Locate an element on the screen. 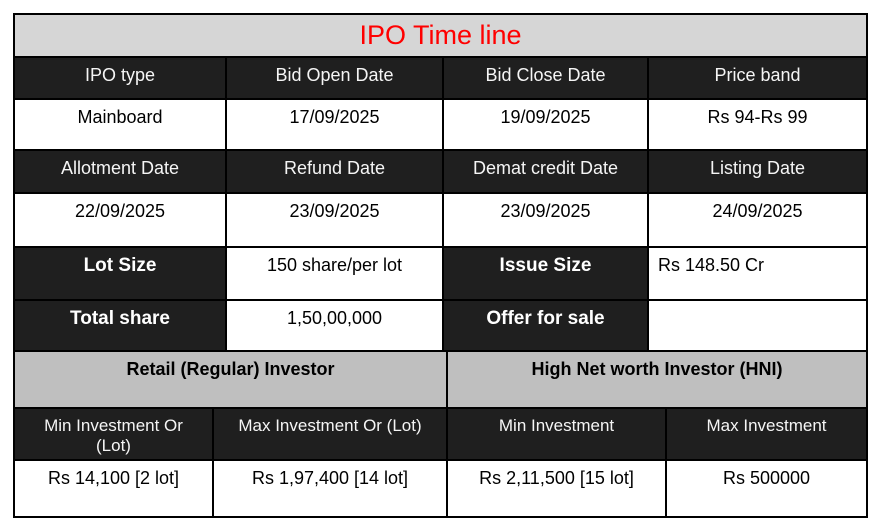  hni-investor-section-header: High Net worth Investor (HNI) is located at coordinates (657, 380).